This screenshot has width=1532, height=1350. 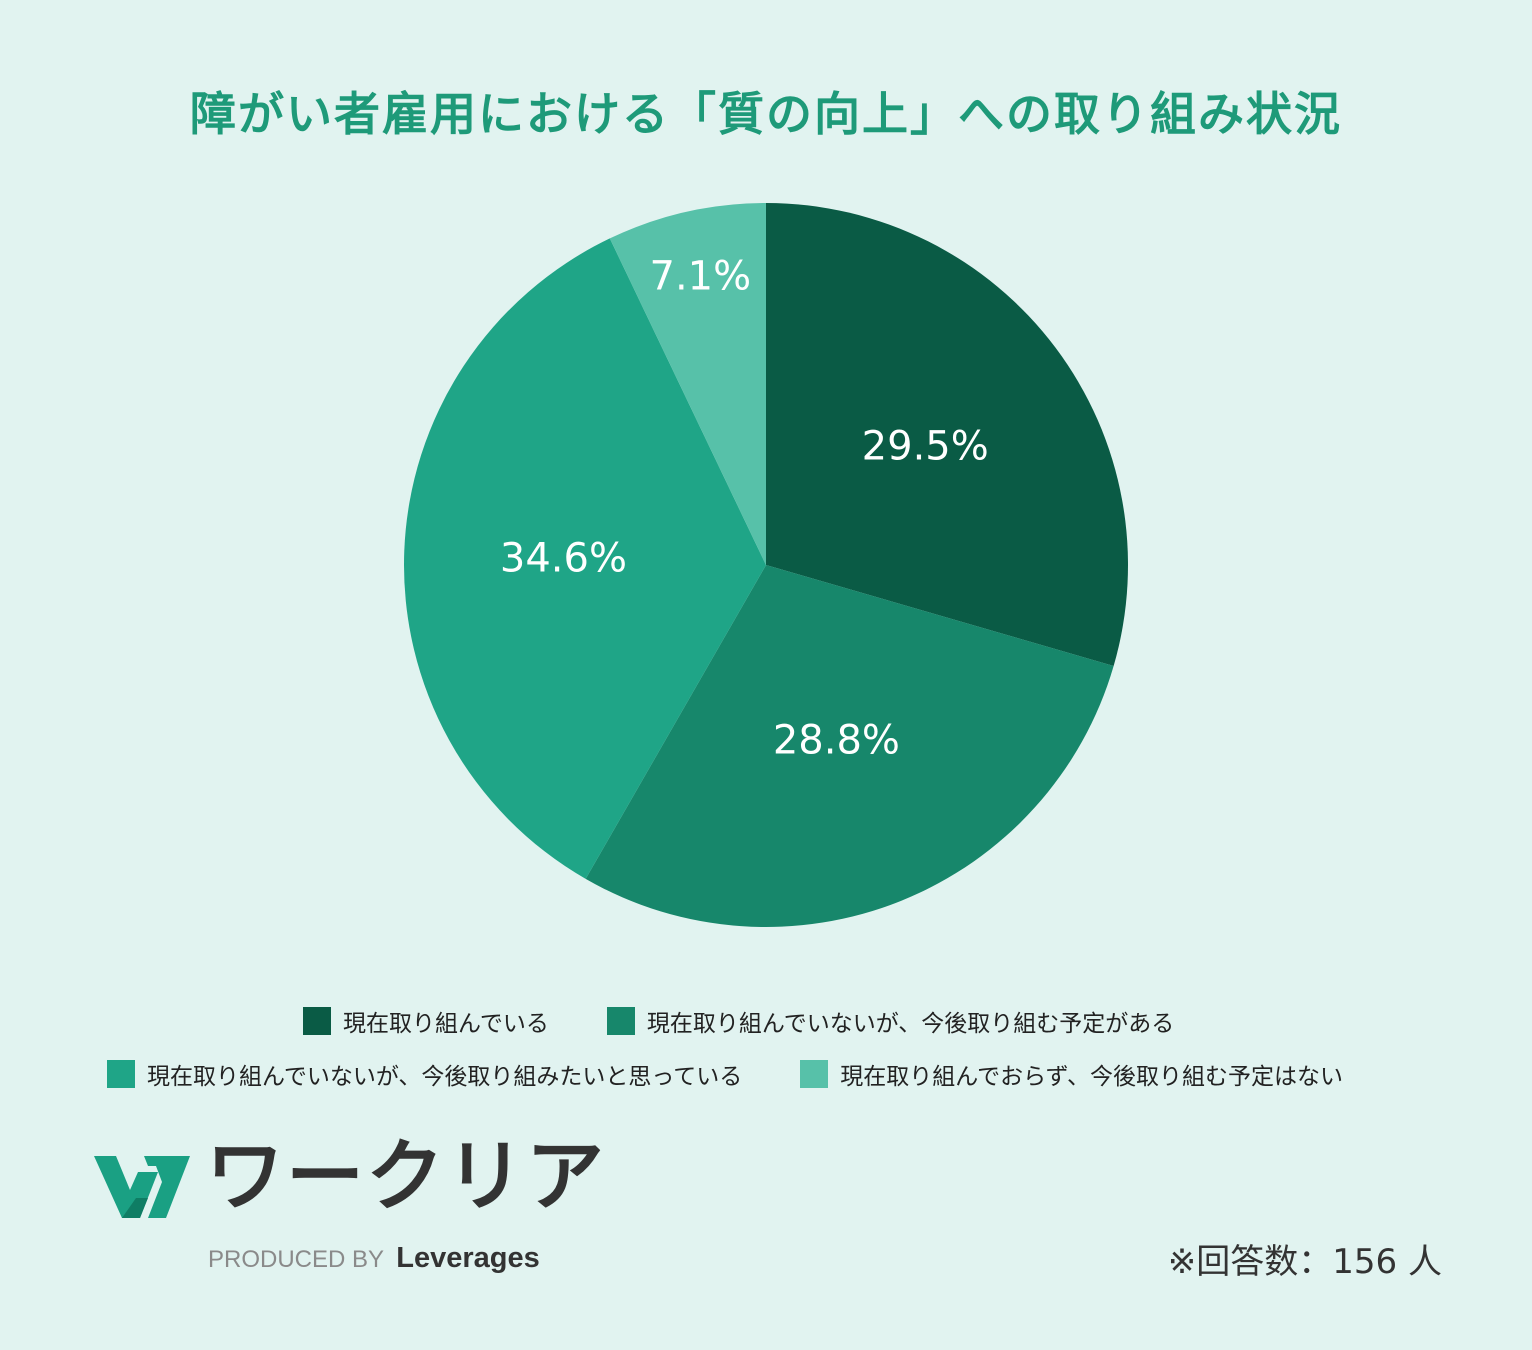 What do you see at coordinates (563, 558) in the screenshot?
I see `slice-value-label: 34.6%` at bounding box center [563, 558].